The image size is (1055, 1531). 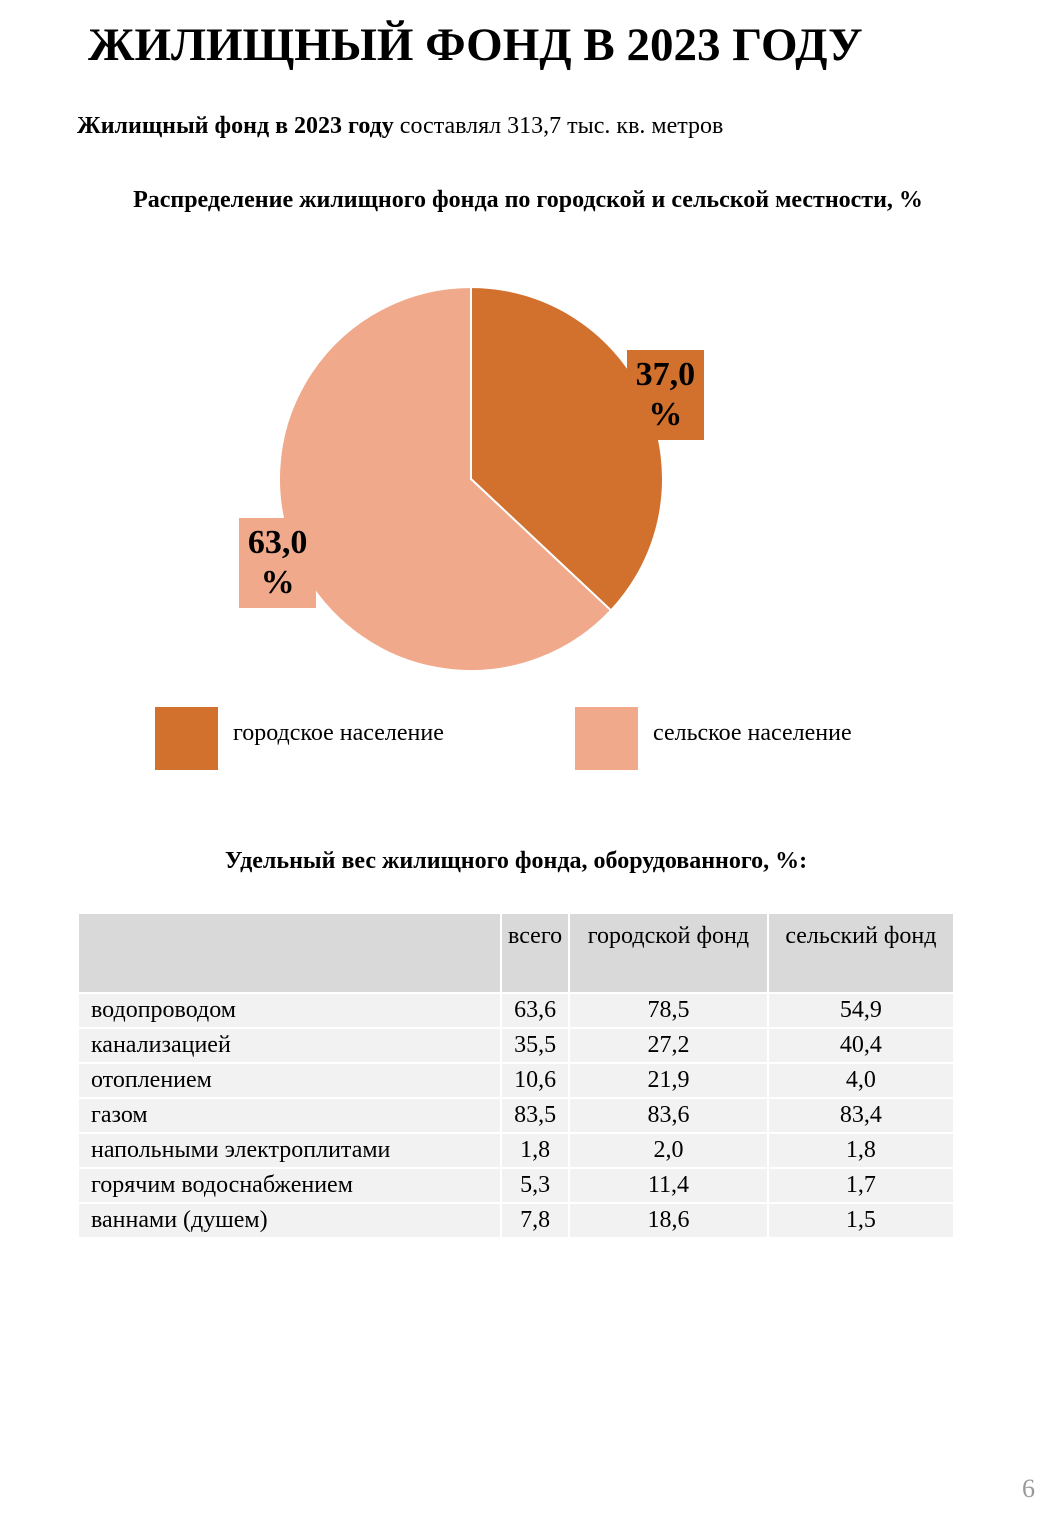 I want to click on table-cell: газом, so click(x=289, y=1115).